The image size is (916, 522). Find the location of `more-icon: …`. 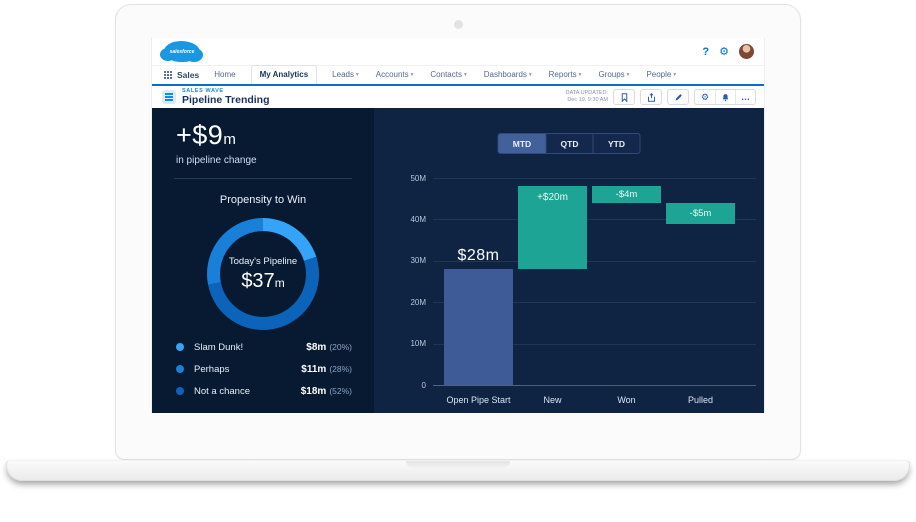

more-icon: … is located at coordinates (745, 96).